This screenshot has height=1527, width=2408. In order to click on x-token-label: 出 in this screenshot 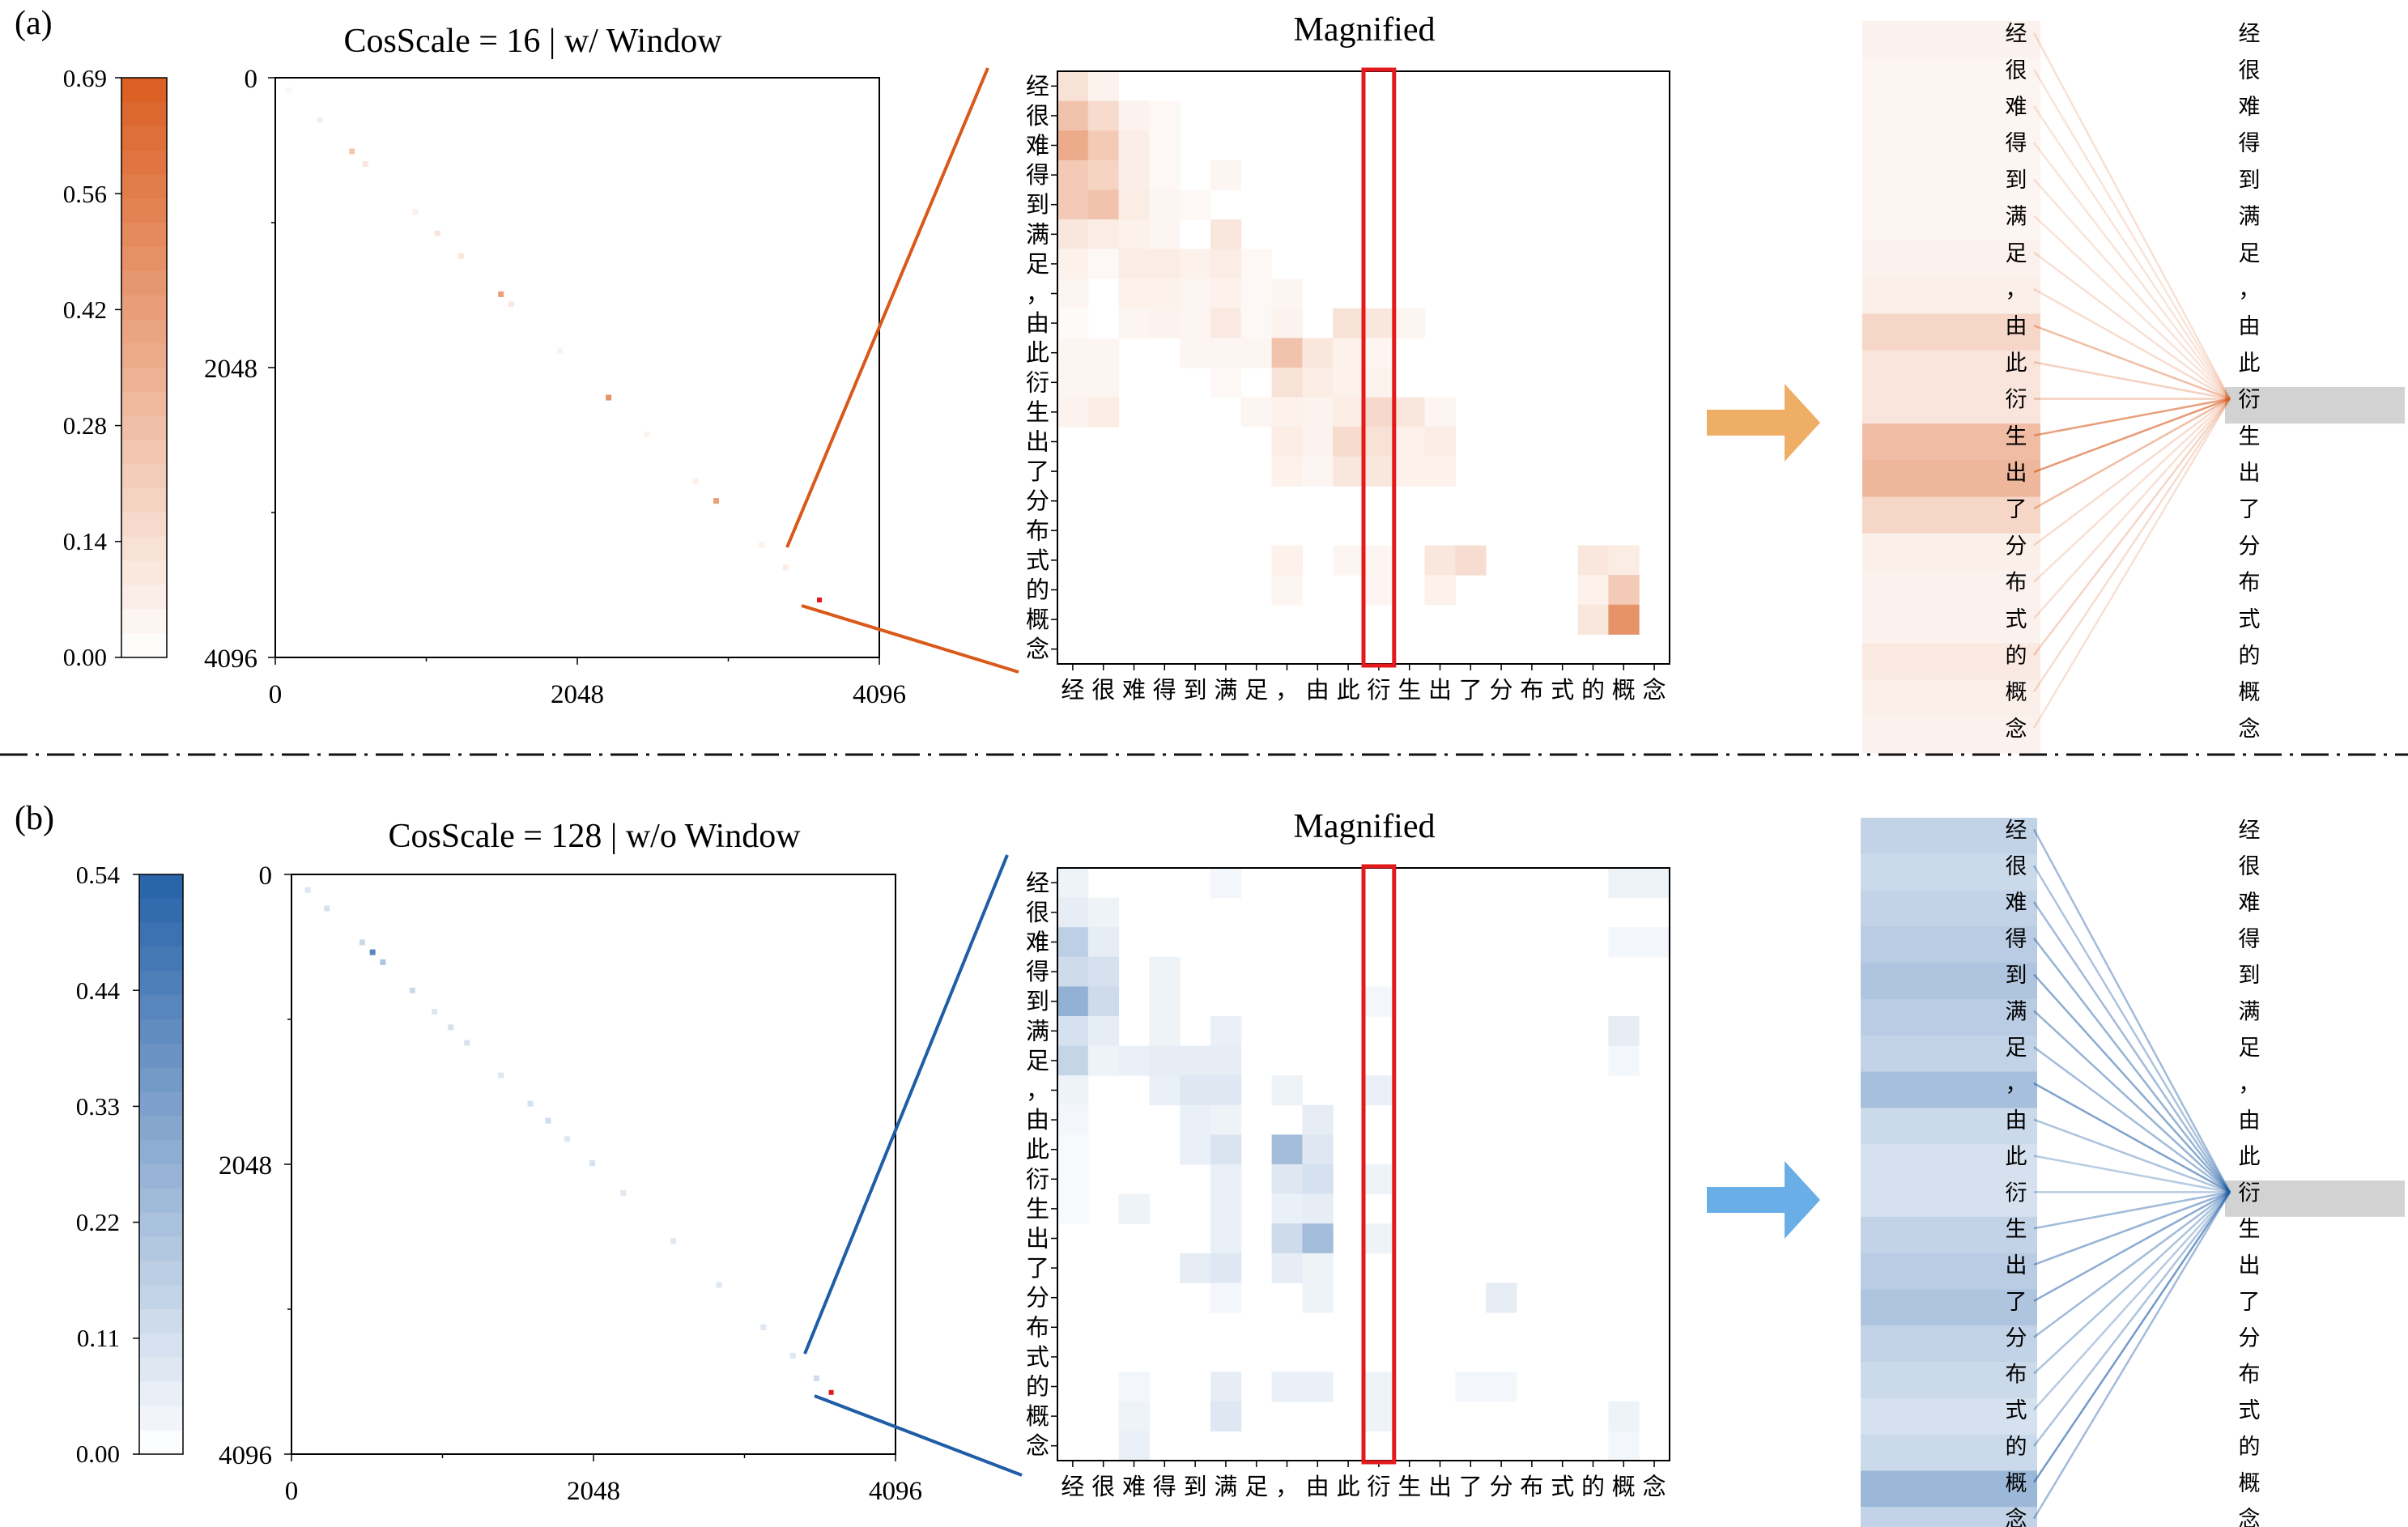, I will do `click(1440, 1487)`.